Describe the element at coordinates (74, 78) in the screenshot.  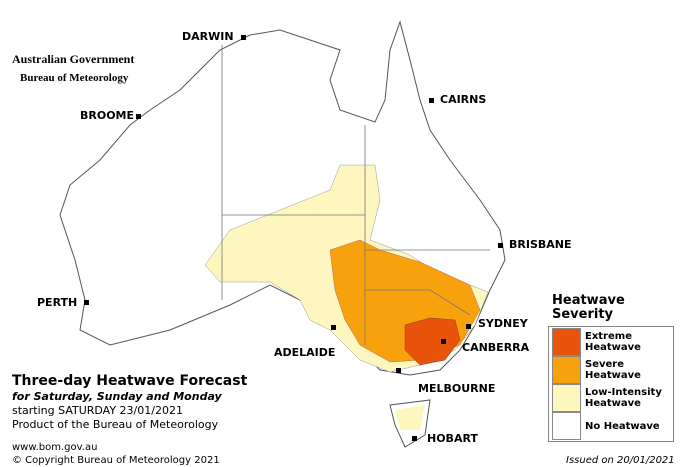
I see `bureau: Bureau of Meteorology` at that location.